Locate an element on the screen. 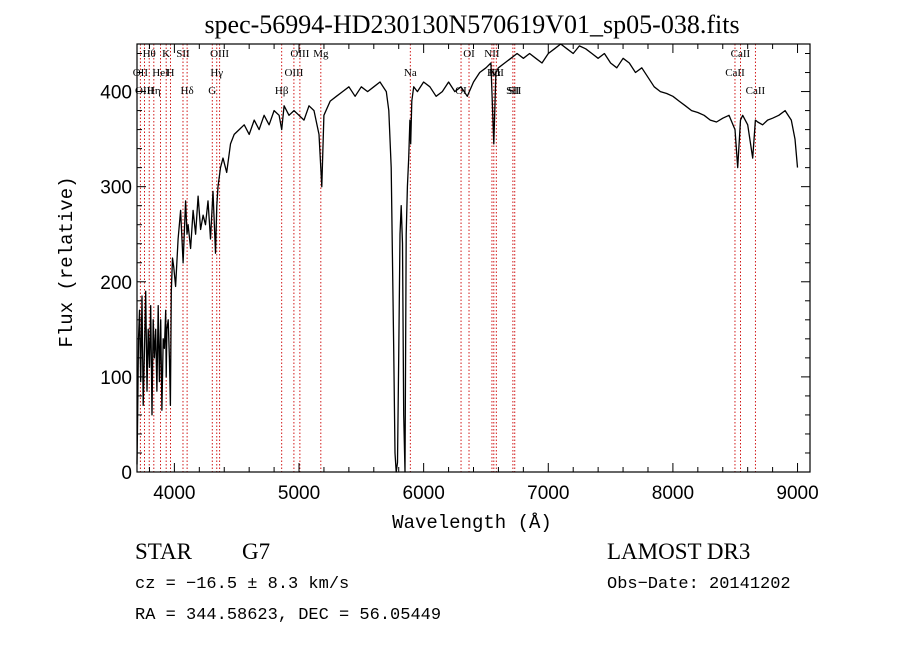  line-marker-label: Mg is located at coordinates (321, 54).